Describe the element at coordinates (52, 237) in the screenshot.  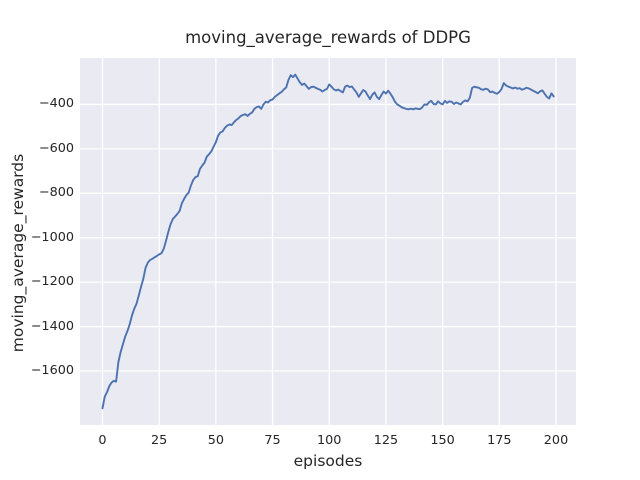
I see `y-tick-label: −1000` at that location.